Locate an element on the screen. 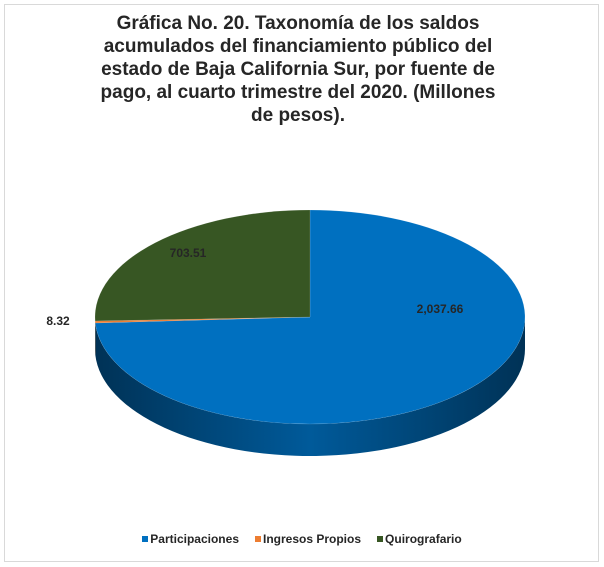  legend-swatch-ingresos-propios is located at coordinates (258, 539).